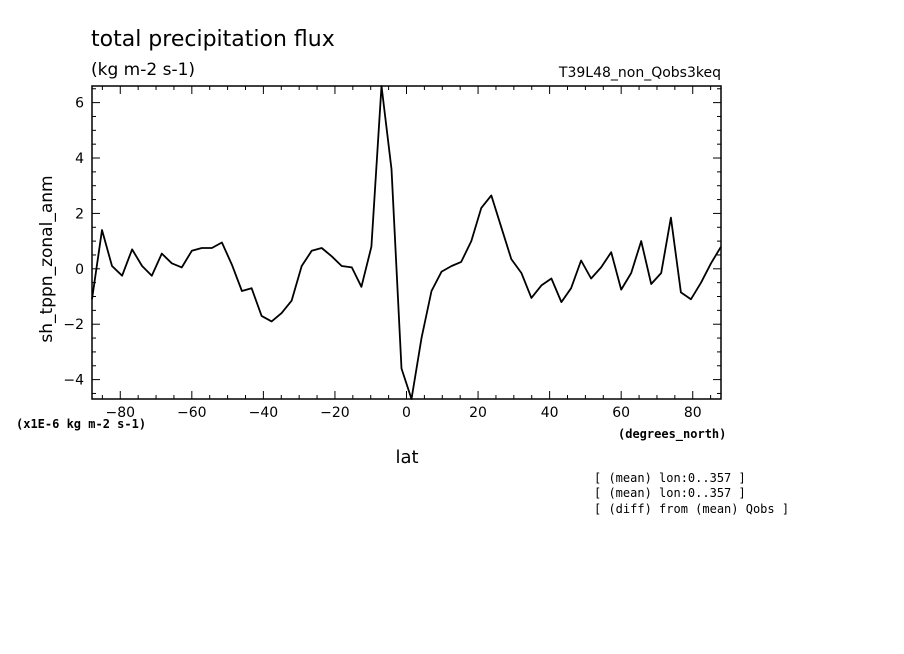  I want to click on x-tick-label: 60, so click(621, 413).